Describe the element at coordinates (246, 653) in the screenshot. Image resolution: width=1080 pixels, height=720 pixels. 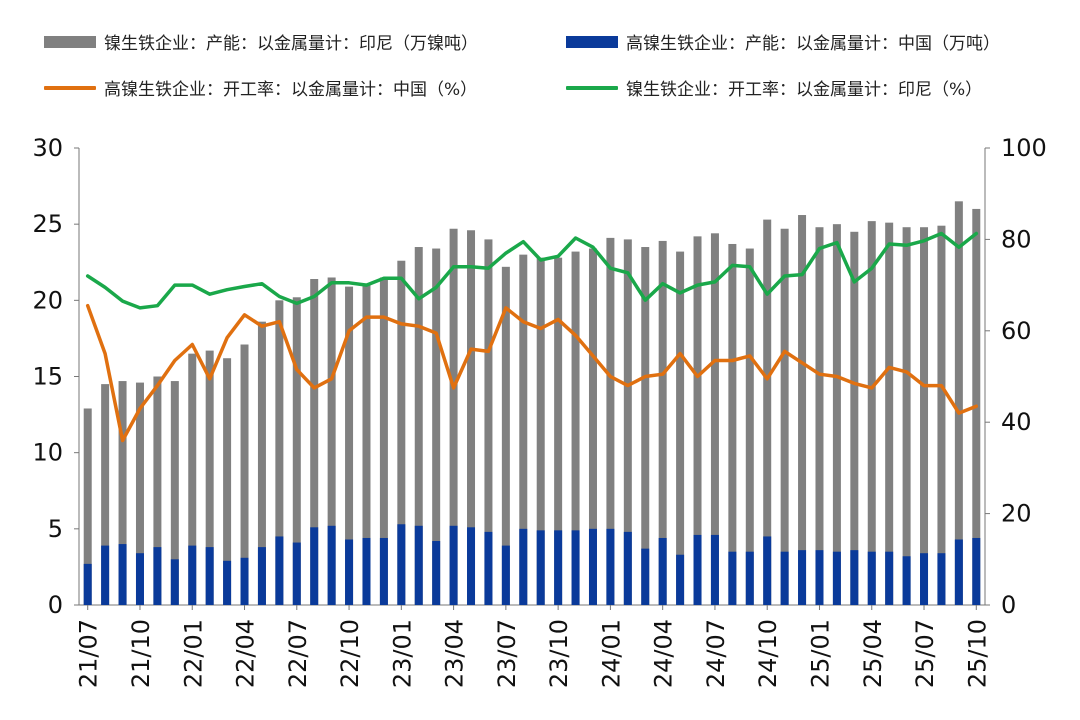
I see `x-tick-label: 22/04` at that location.